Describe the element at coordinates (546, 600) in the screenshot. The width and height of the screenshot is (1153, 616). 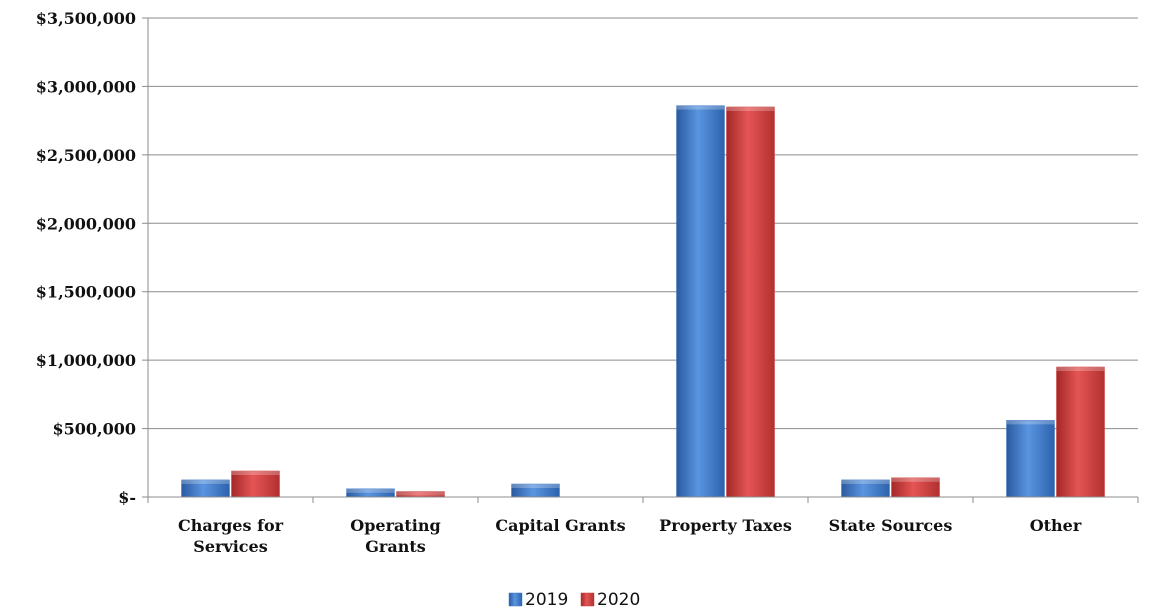
I see `legend-label: 2019` at that location.